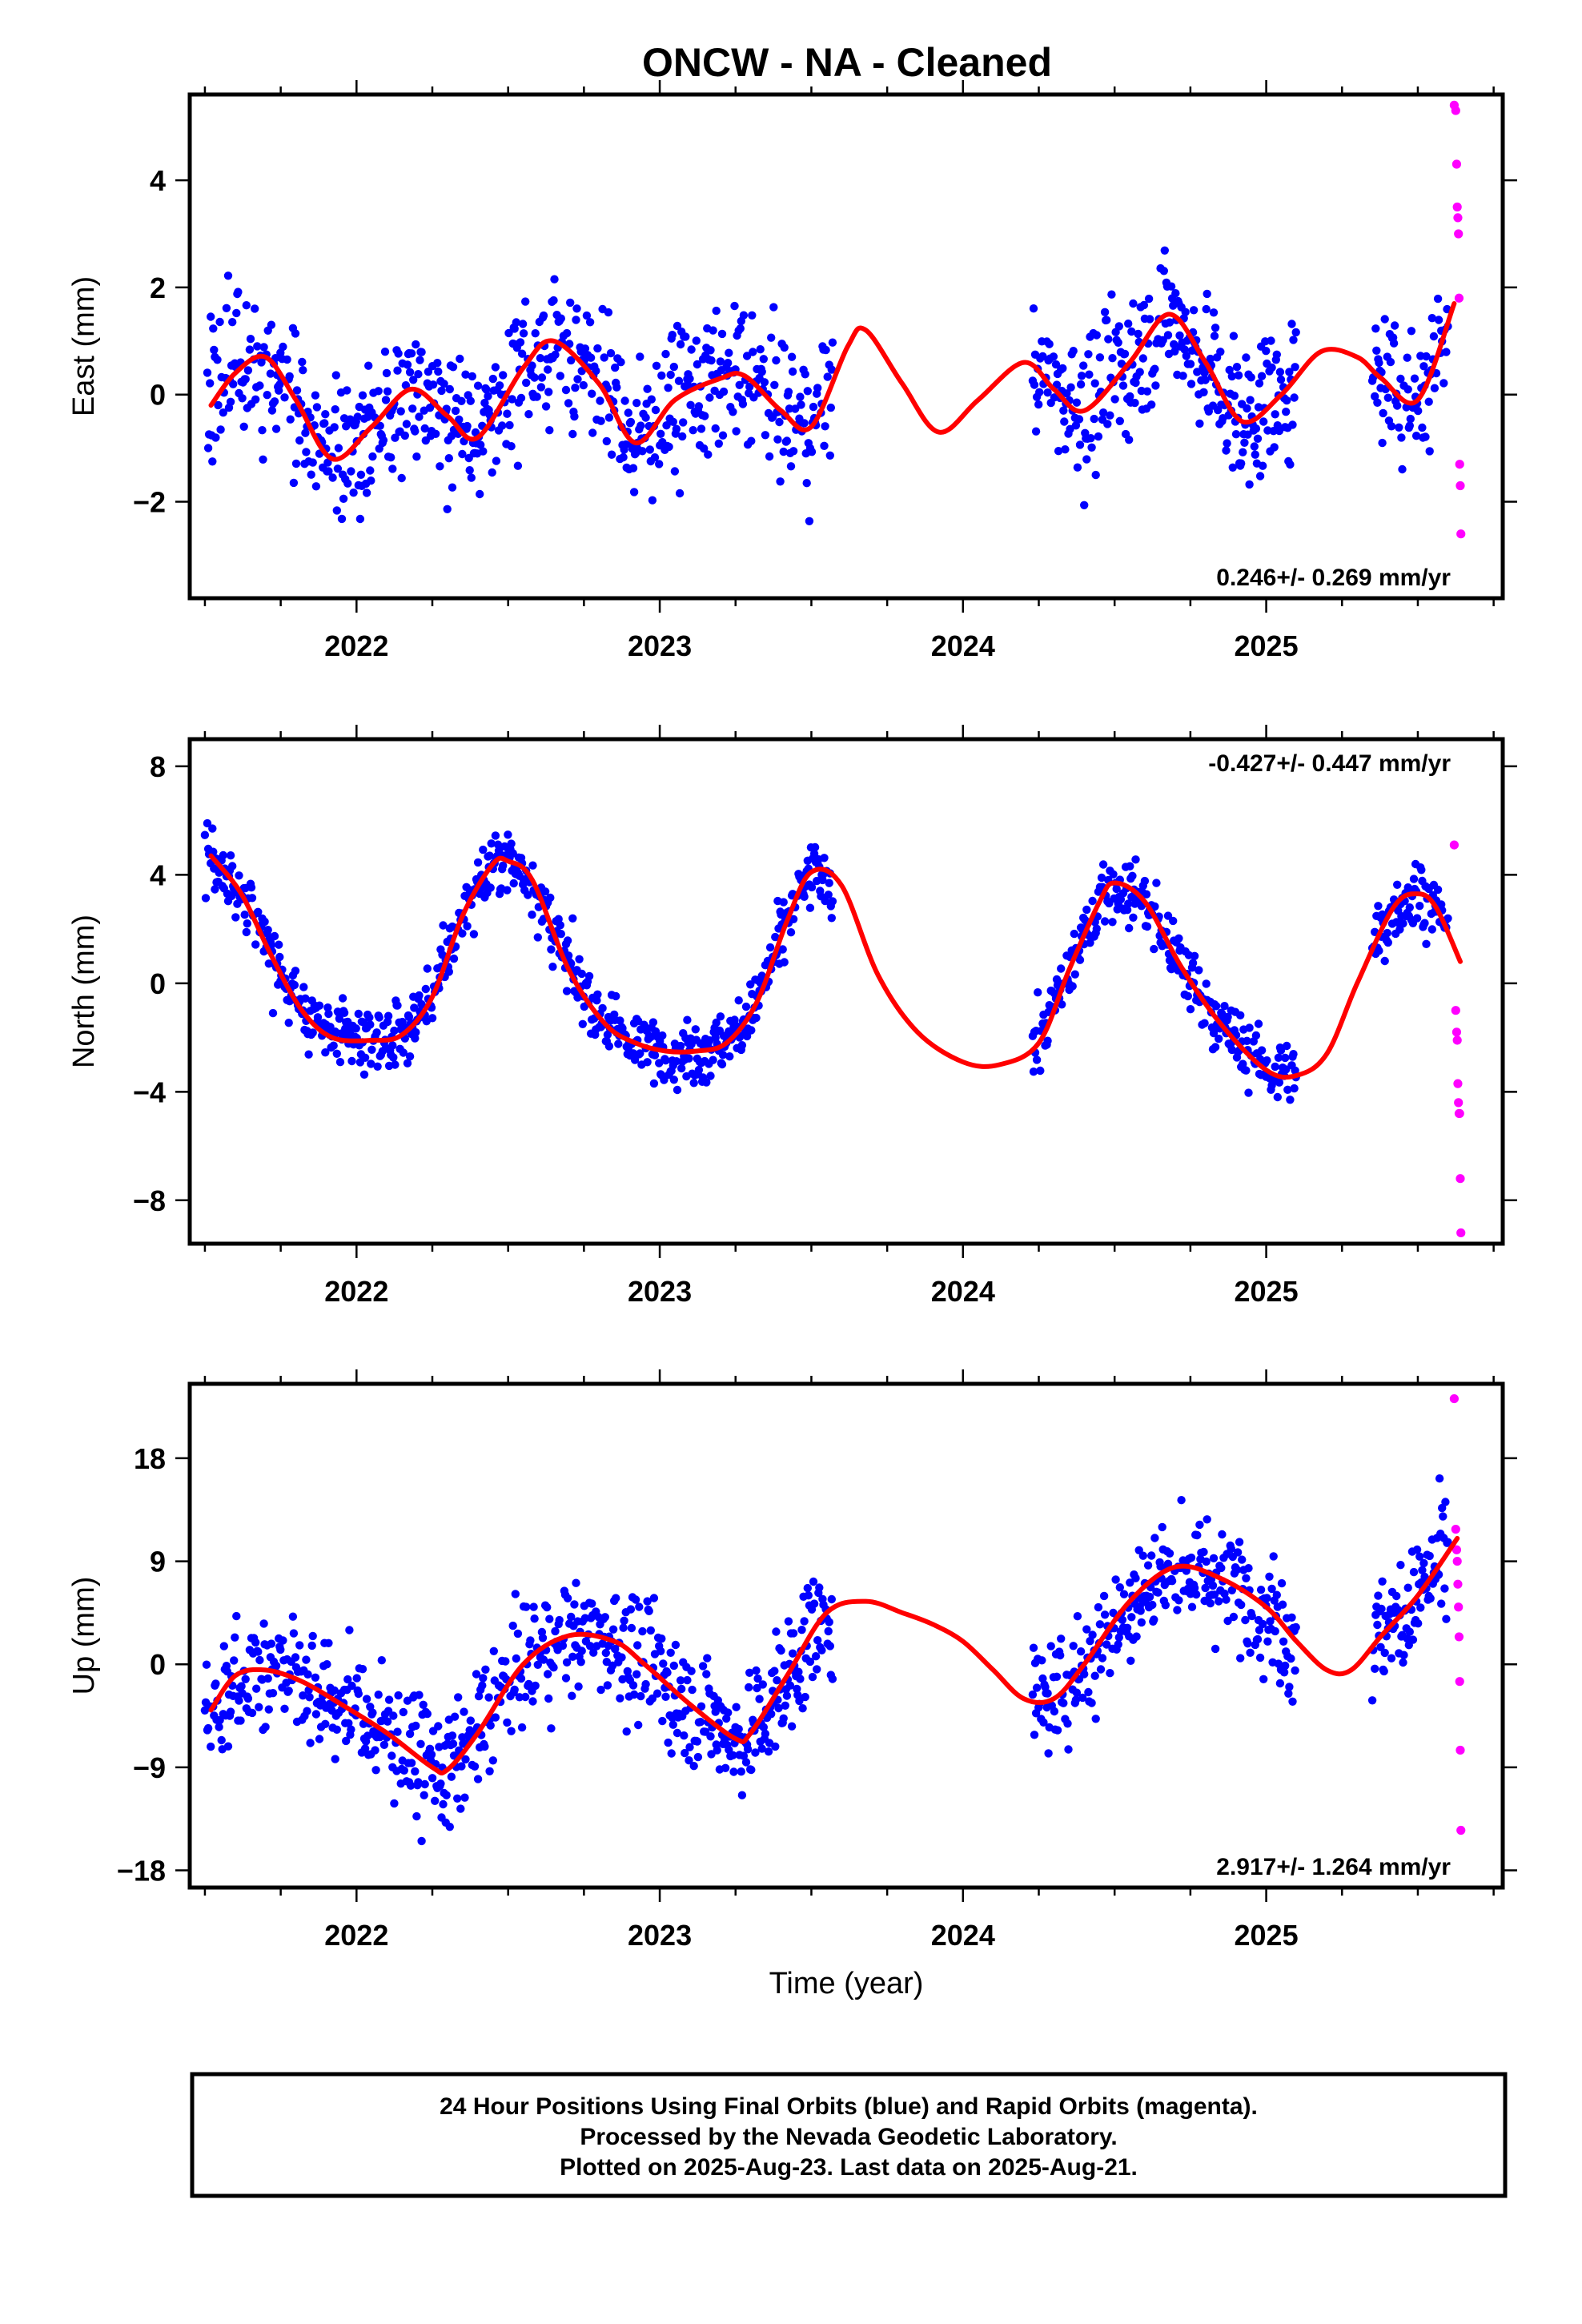 This screenshot has width=1582, height=2324. I want to click on y-axis-label: East (mm), so click(84, 346).